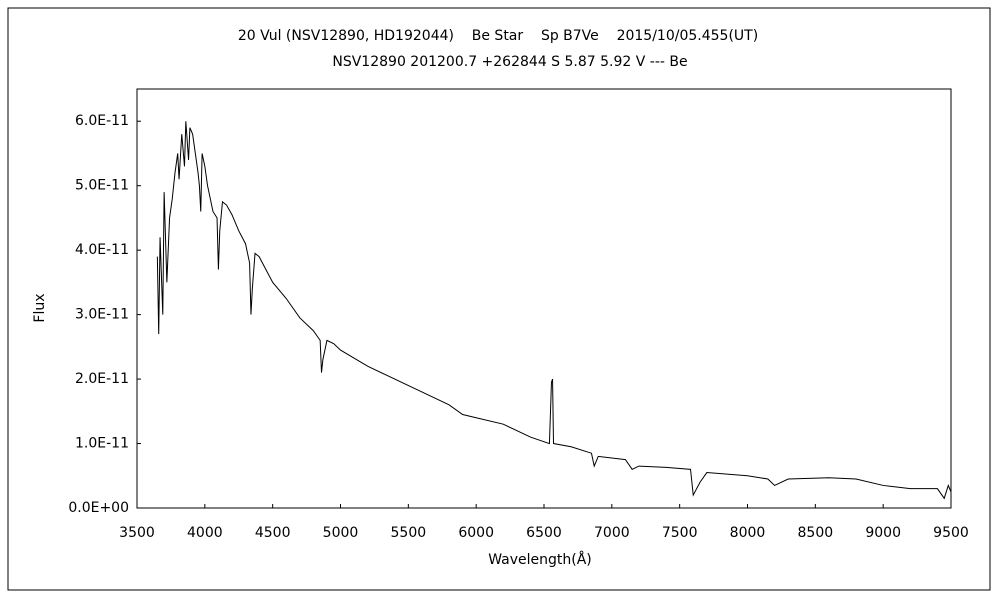  Describe the element at coordinates (98, 508) in the screenshot. I see `y-tick-label: 0.0E+00` at that location.